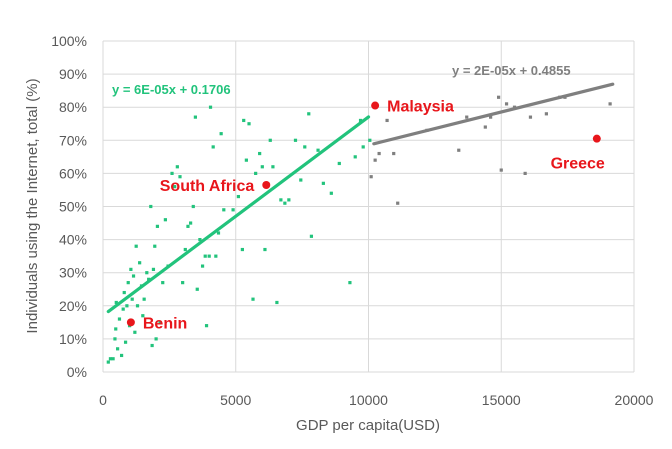 This screenshot has height=449, width=672. I want to click on y-tick-label: 40%, so click(73, 240).